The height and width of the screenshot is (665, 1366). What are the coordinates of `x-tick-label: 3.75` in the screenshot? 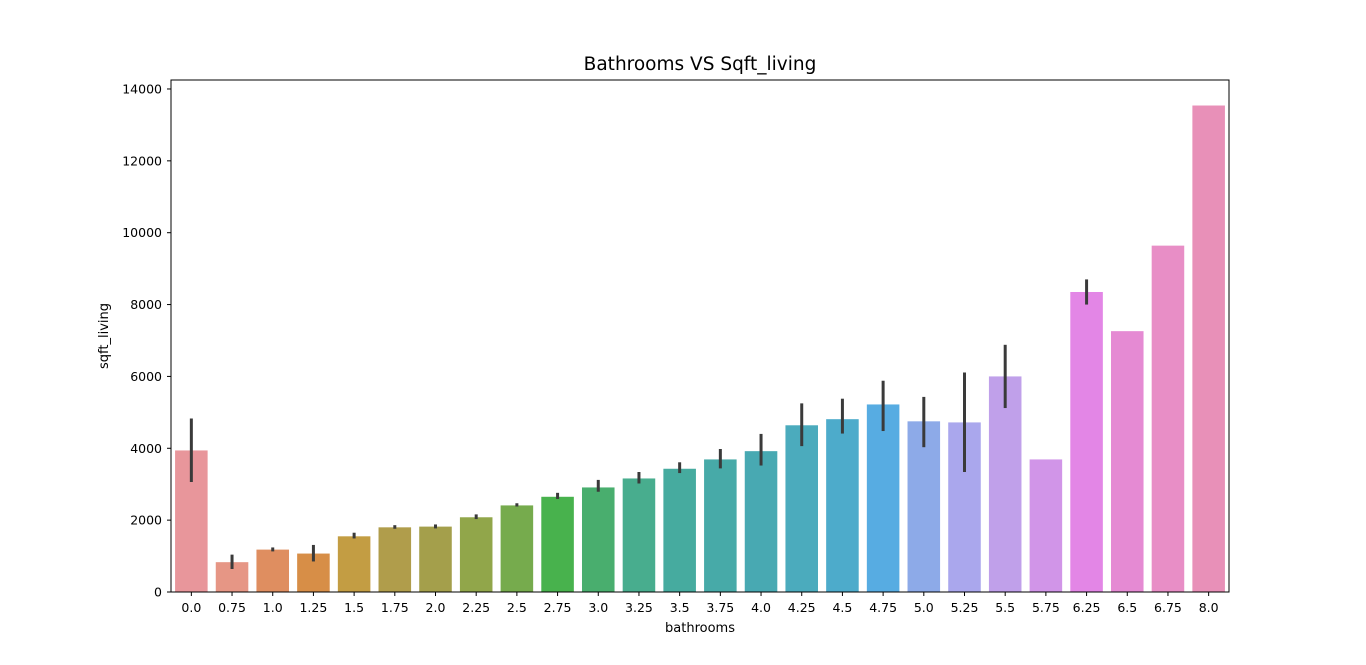 It's located at (720, 607).